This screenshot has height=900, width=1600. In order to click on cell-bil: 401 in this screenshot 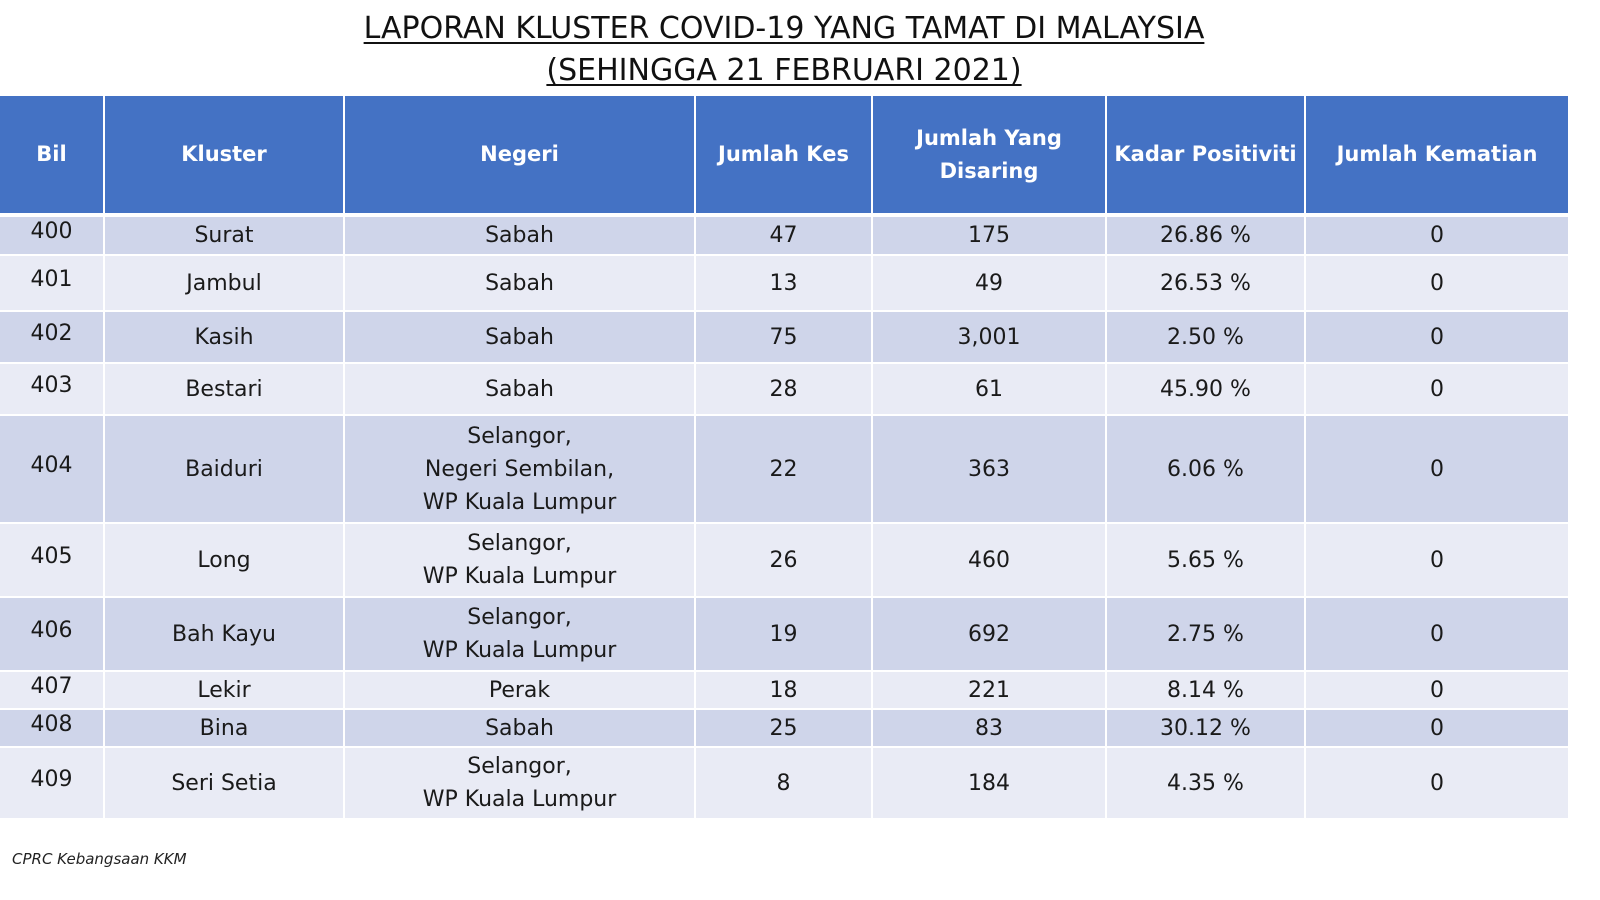, I will do `click(52, 283)`.